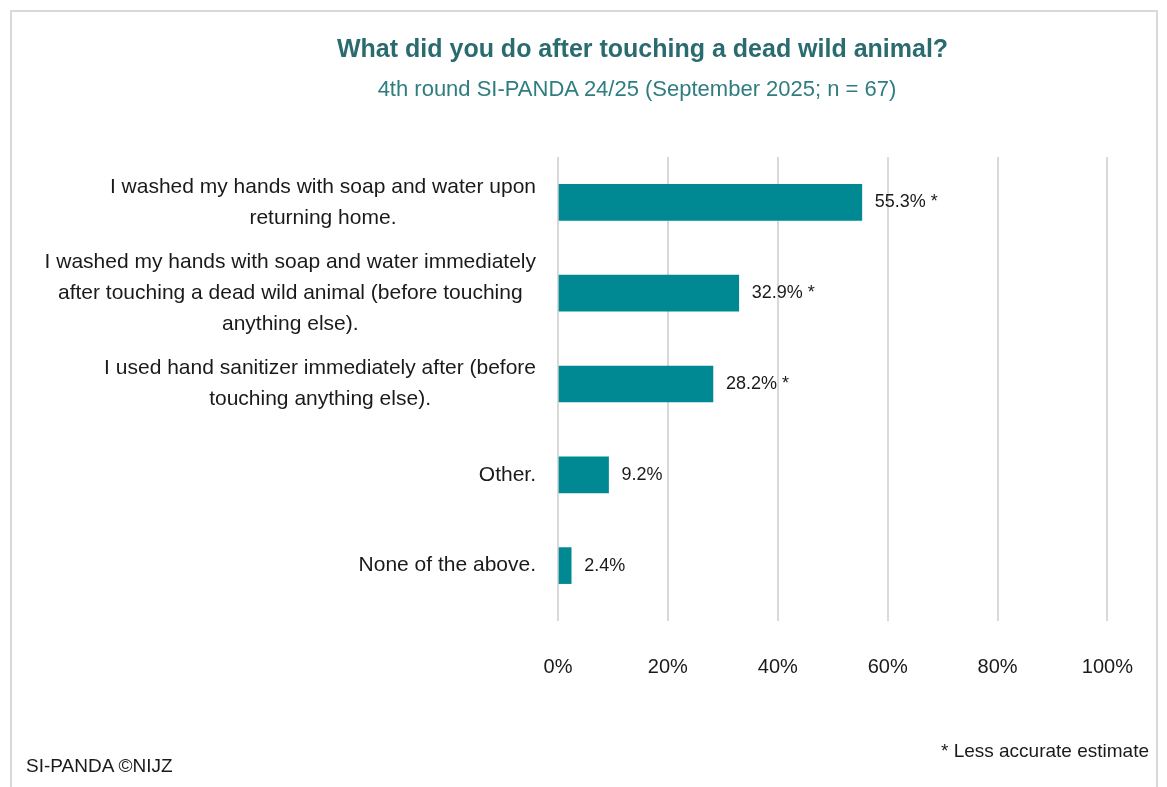  What do you see at coordinates (322, 200) in the screenshot?
I see `y-tick-label: I washed my hands with soap and water upon returning home.` at bounding box center [322, 200].